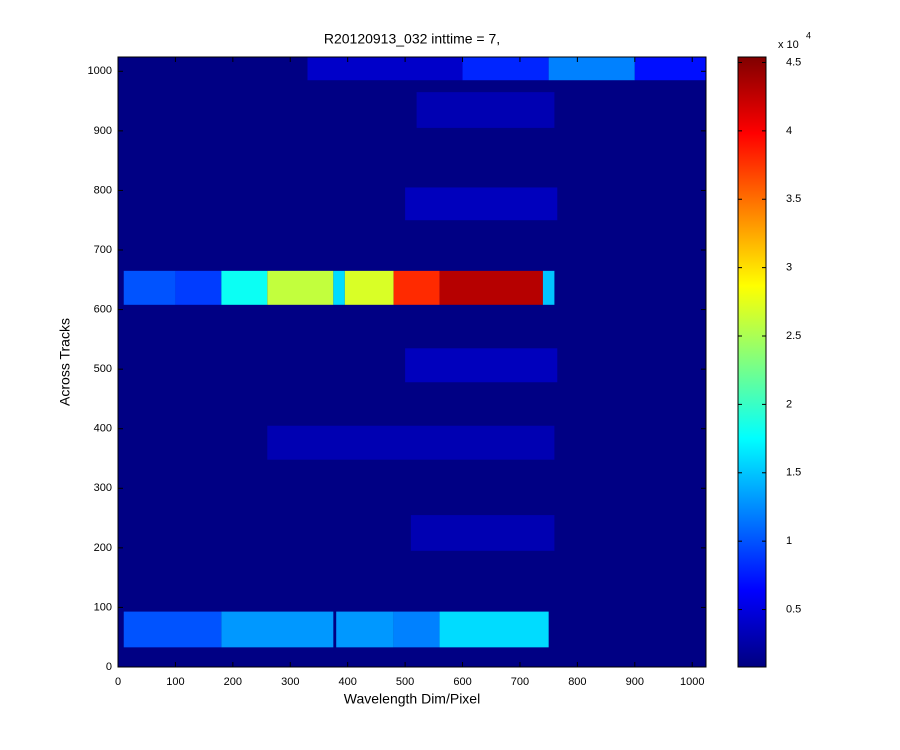 Image resolution: width=900 pixels, height=750 pixels. I want to click on x-tick-label: 500, so click(405, 682).